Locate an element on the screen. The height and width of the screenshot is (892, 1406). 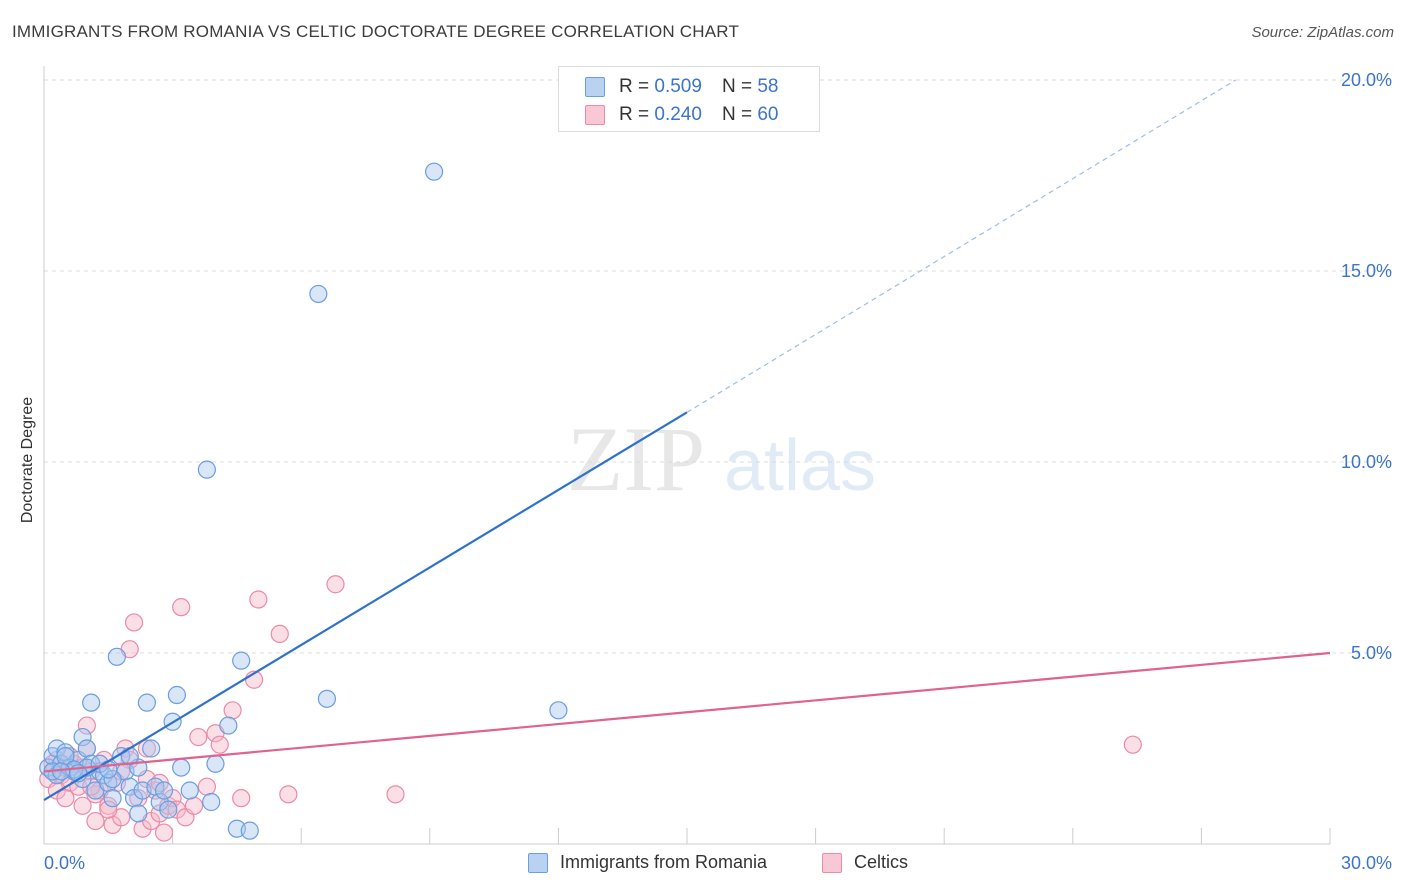
bottom-legend-swatch-blue is located at coordinates (538, 862).